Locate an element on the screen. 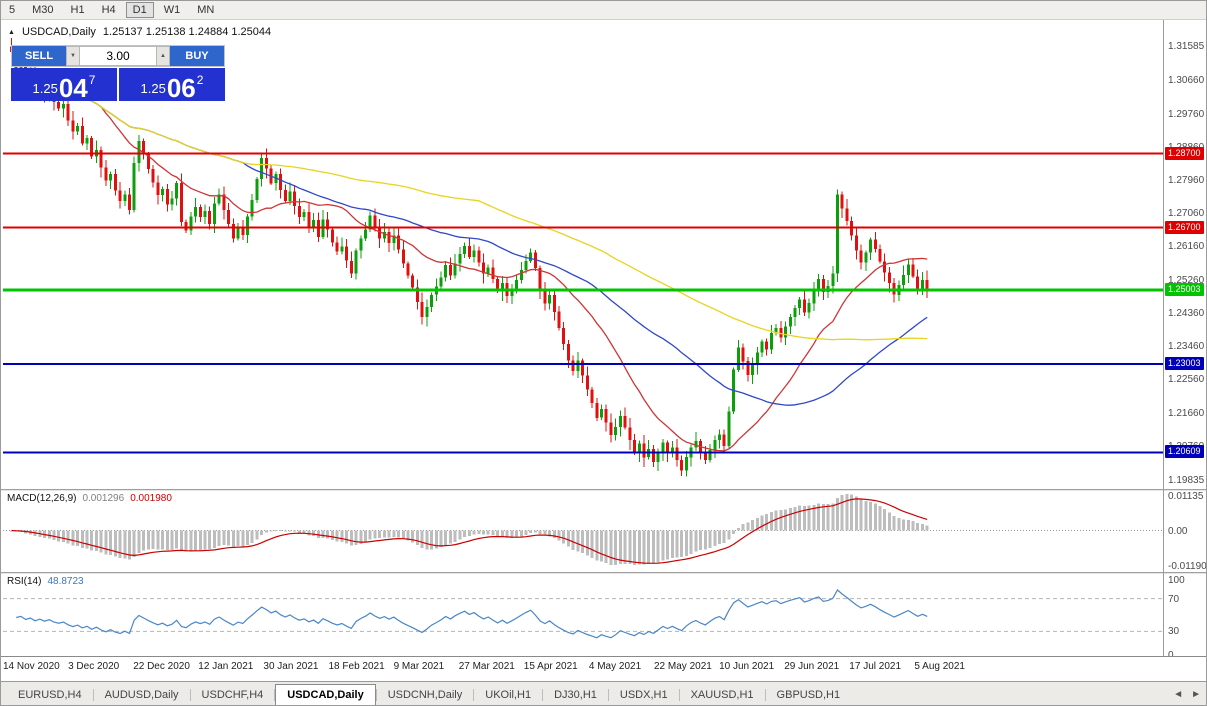 Image resolution: width=1207 pixels, height=706 pixels. price-level-badge: 1.23003 is located at coordinates (1184, 364).